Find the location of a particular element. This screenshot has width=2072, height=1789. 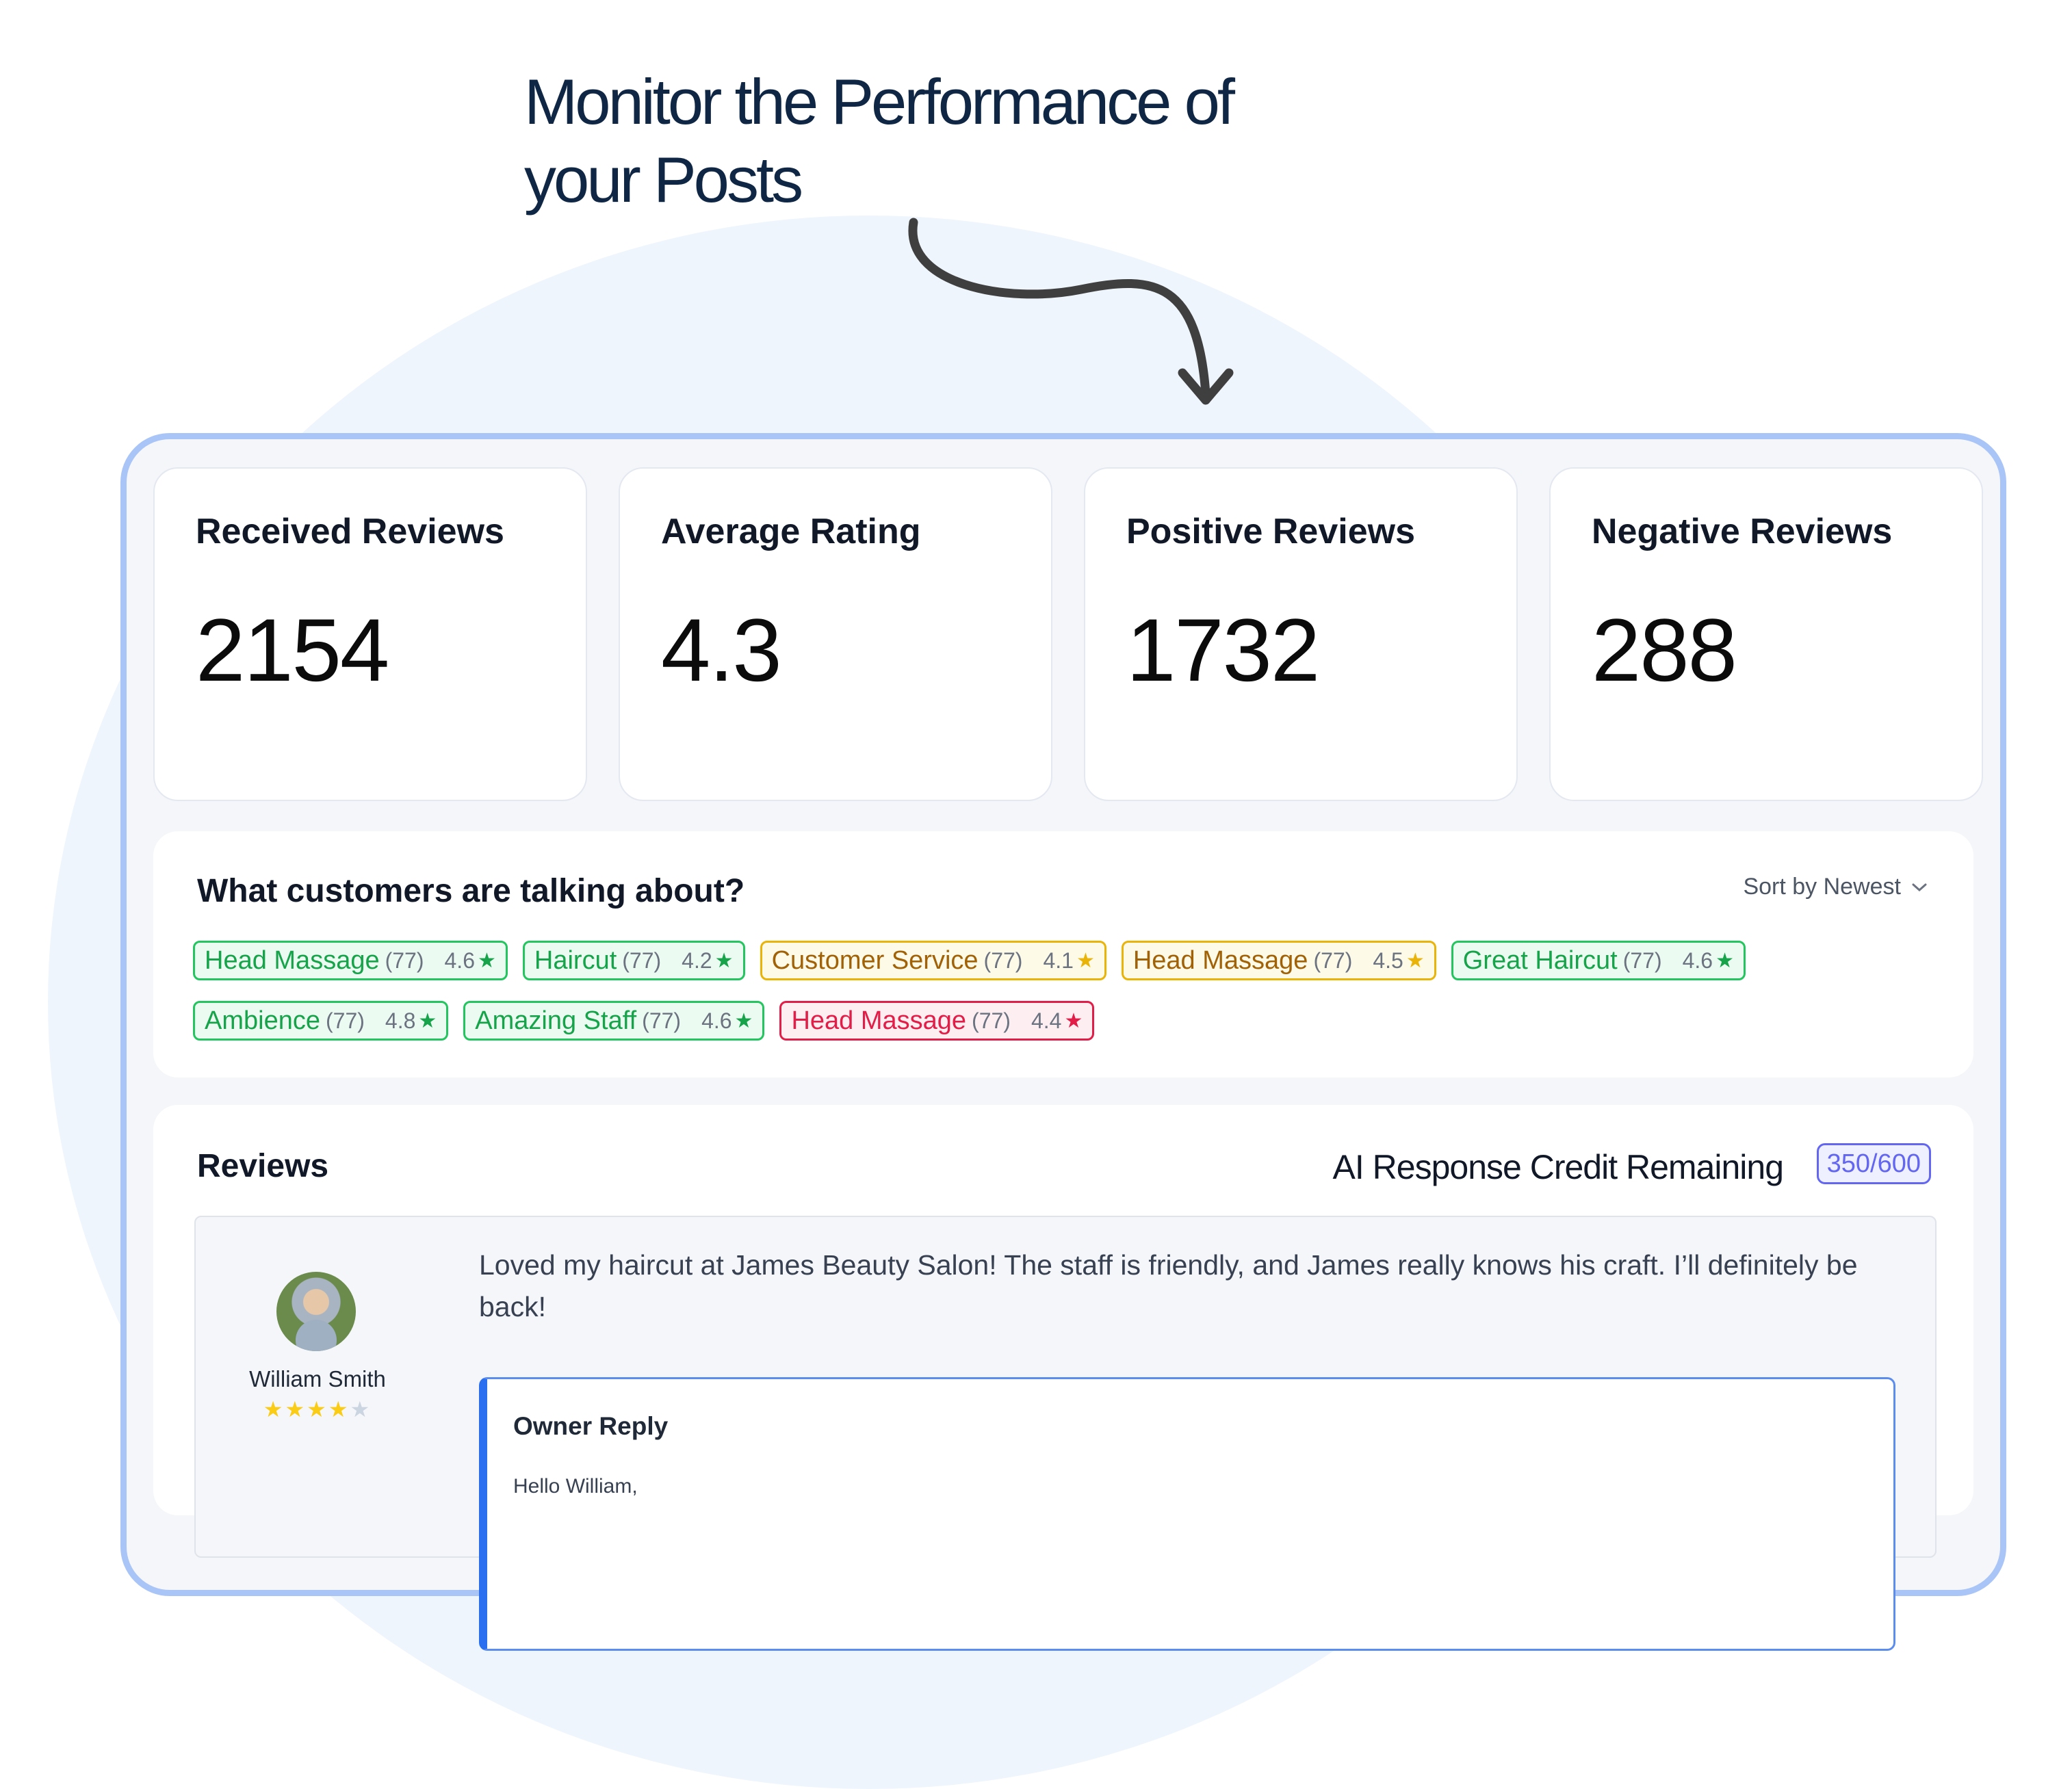

topic-chip: Customer Service (77) 4.1 ★ is located at coordinates (933, 961).